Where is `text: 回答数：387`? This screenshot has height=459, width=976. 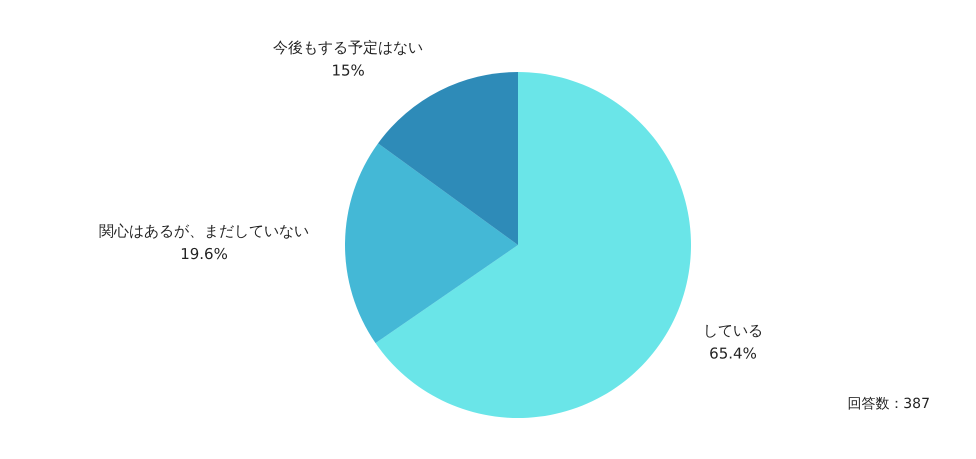
text: 回答数：387 is located at coordinates (888, 404).